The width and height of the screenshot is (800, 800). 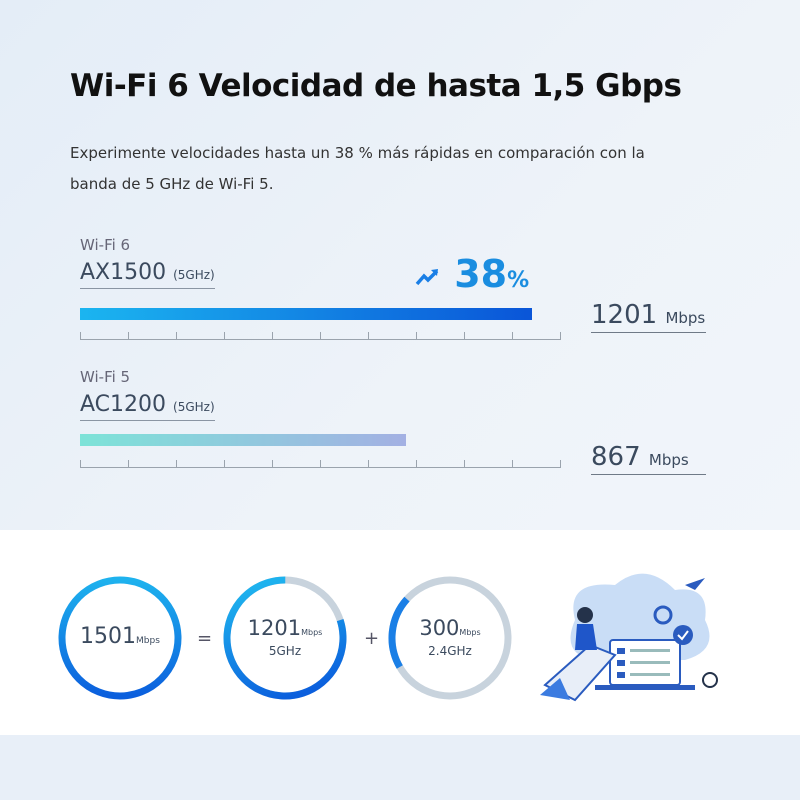 What do you see at coordinates (372, 638) in the screenshot?
I see `plus-sign: +` at bounding box center [372, 638].